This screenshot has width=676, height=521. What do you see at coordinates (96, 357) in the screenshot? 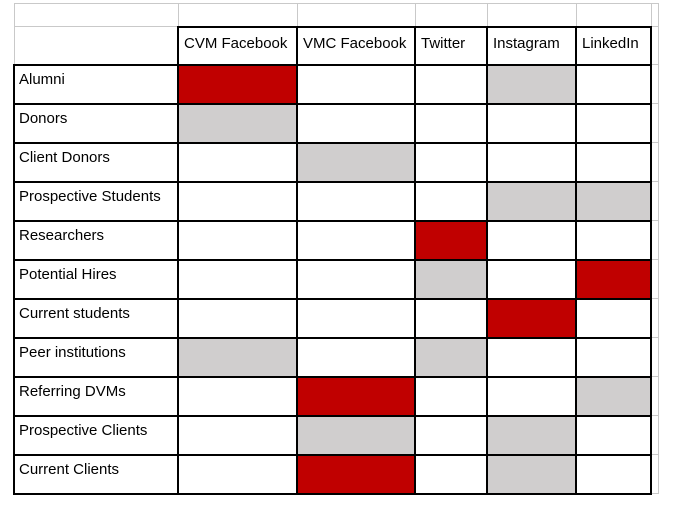
I see `row-label-peer-institutions: Peer institutions` at bounding box center [96, 357].